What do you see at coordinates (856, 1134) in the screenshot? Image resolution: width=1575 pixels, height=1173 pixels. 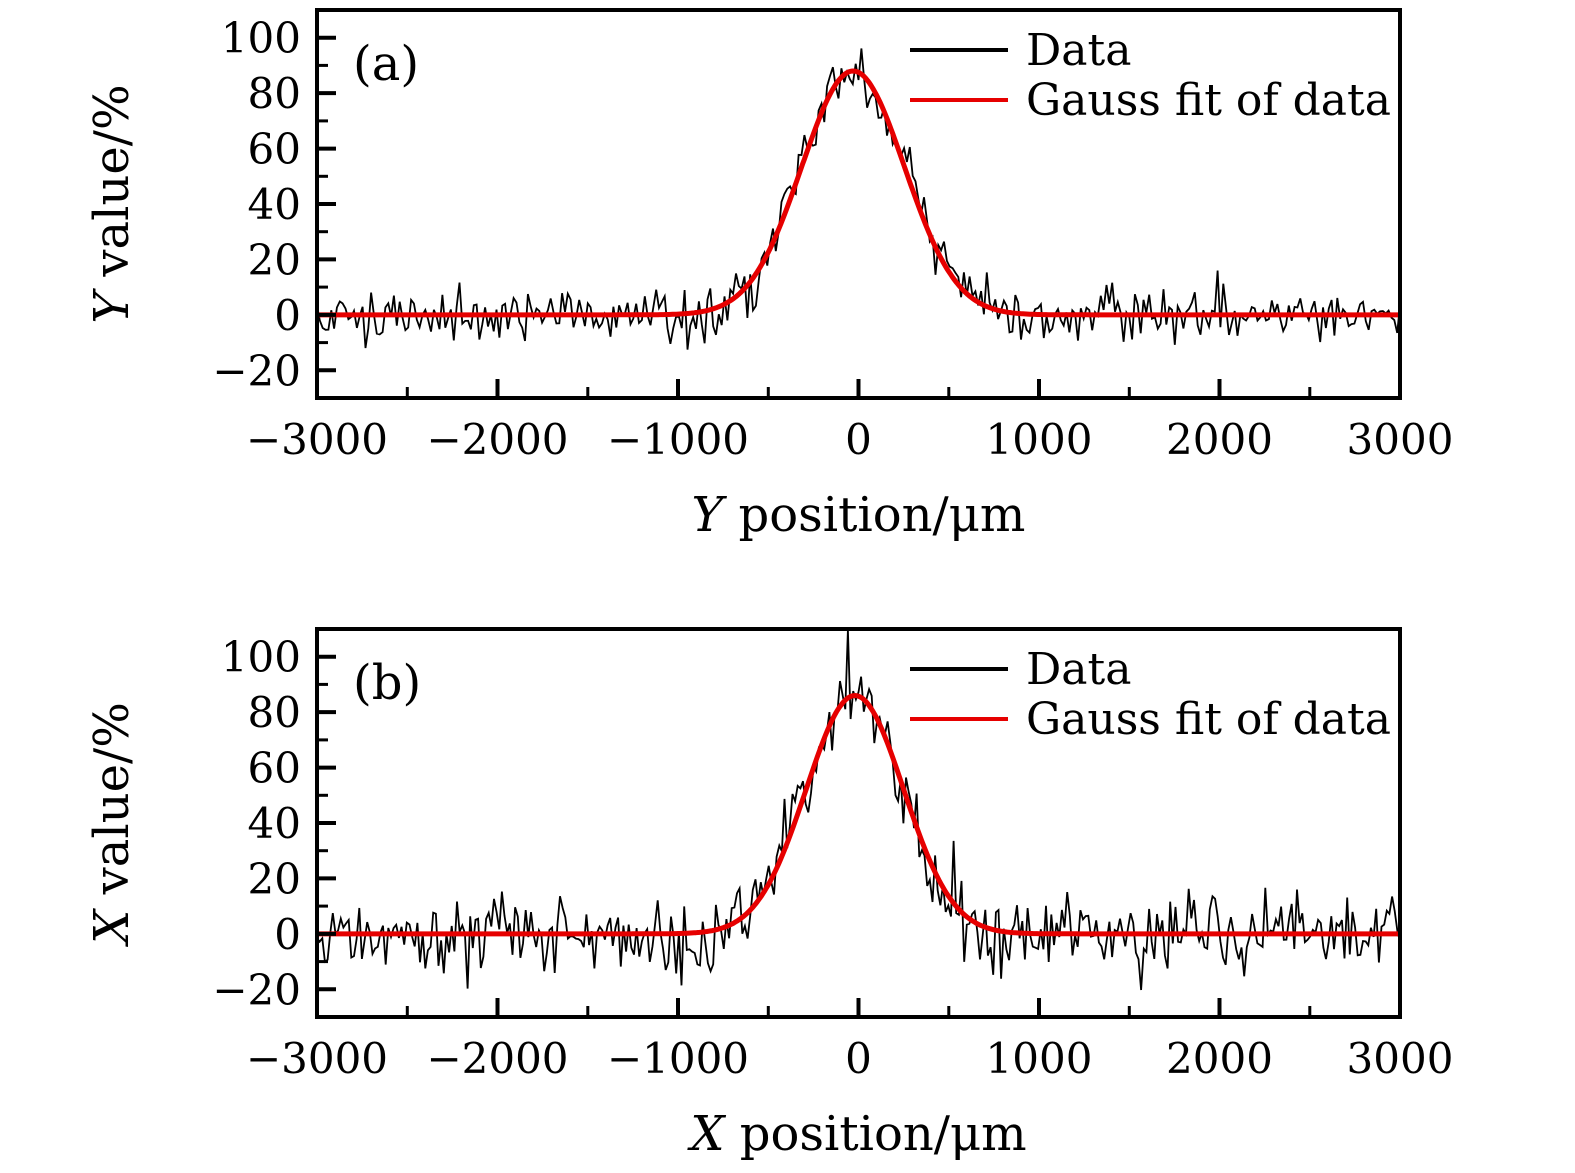 I see `panel-b-x-axis-title: X position/μm` at bounding box center [856, 1134].